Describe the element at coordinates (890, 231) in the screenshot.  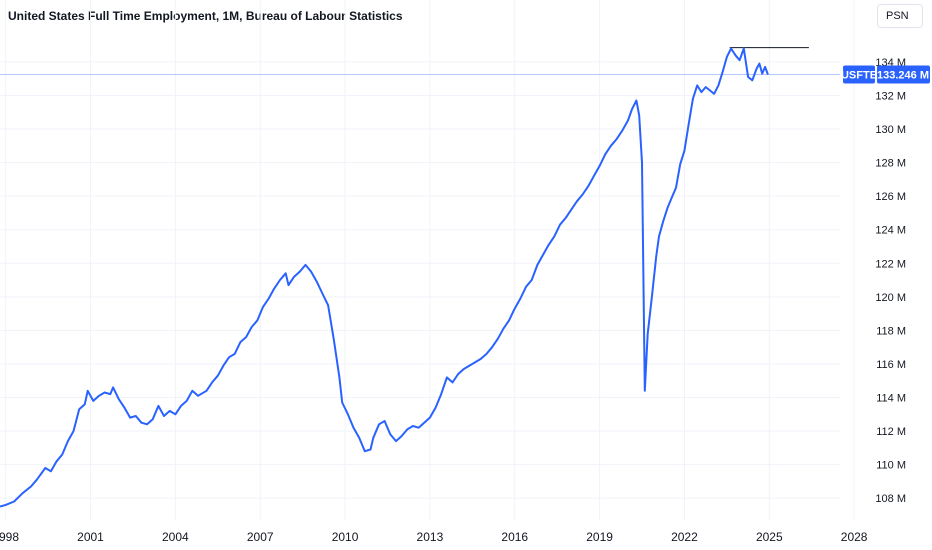
I see `y-tick-label: 124 M` at that location.